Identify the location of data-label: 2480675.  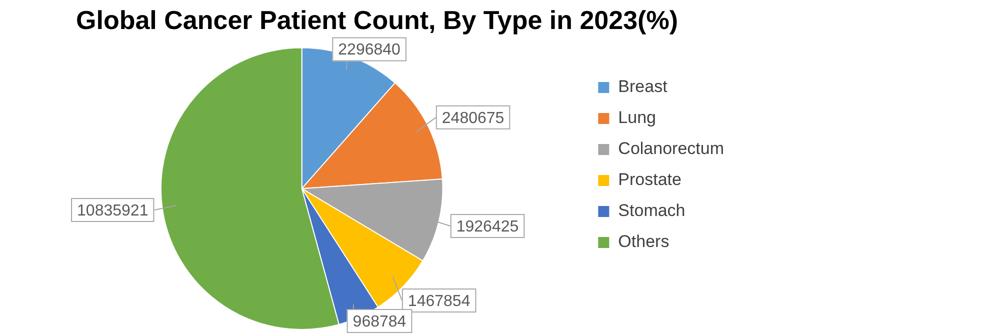
(473, 118).